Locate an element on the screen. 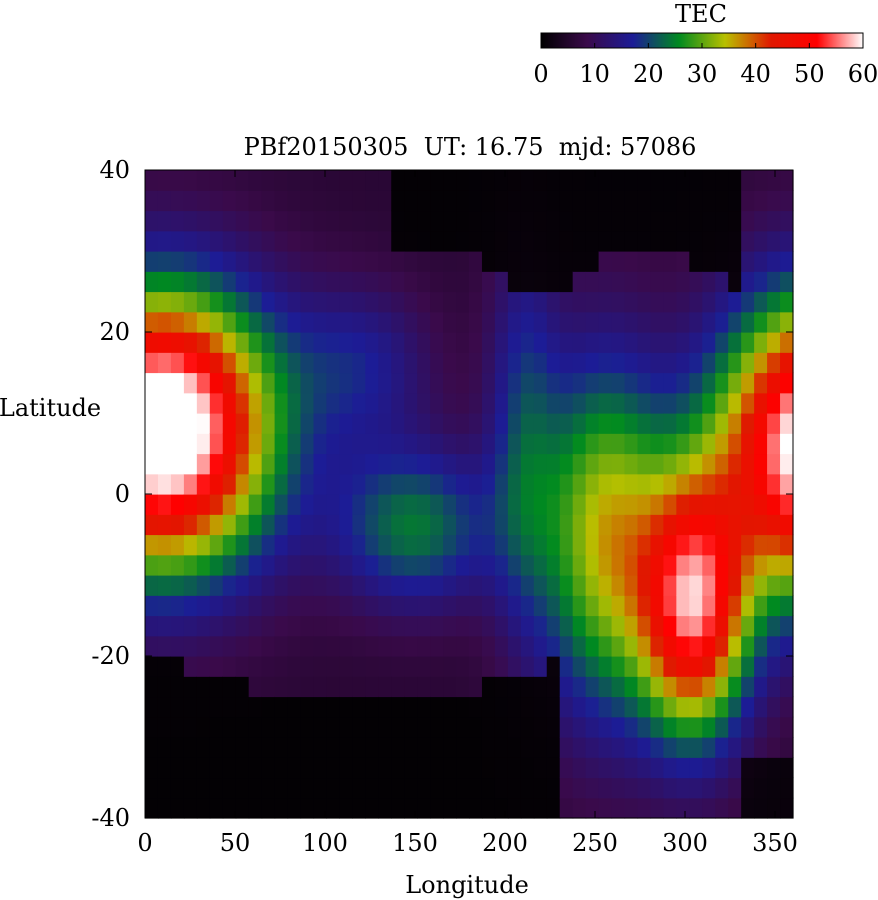 This screenshot has height=900, width=878. colorbar-label: TEC is located at coordinates (701, 14).